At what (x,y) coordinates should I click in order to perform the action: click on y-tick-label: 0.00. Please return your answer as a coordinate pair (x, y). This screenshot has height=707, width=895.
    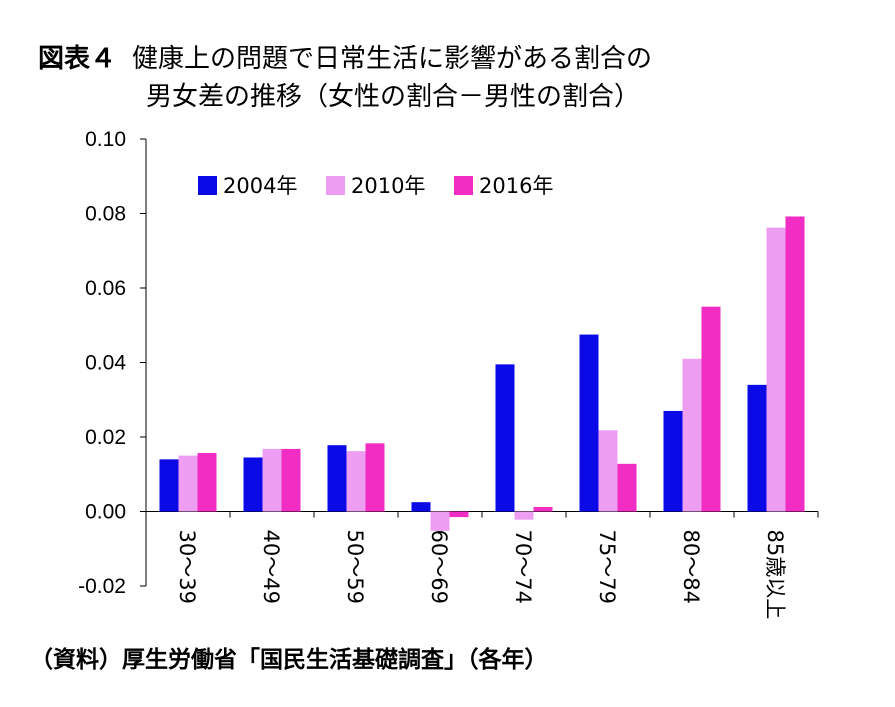
    Looking at the image, I should click on (105, 512).